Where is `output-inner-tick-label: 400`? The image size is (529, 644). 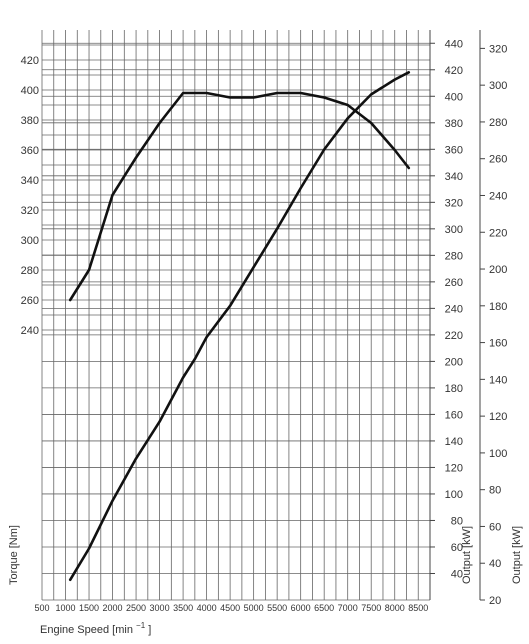 output-inner-tick-label: 400 is located at coordinates (454, 97).